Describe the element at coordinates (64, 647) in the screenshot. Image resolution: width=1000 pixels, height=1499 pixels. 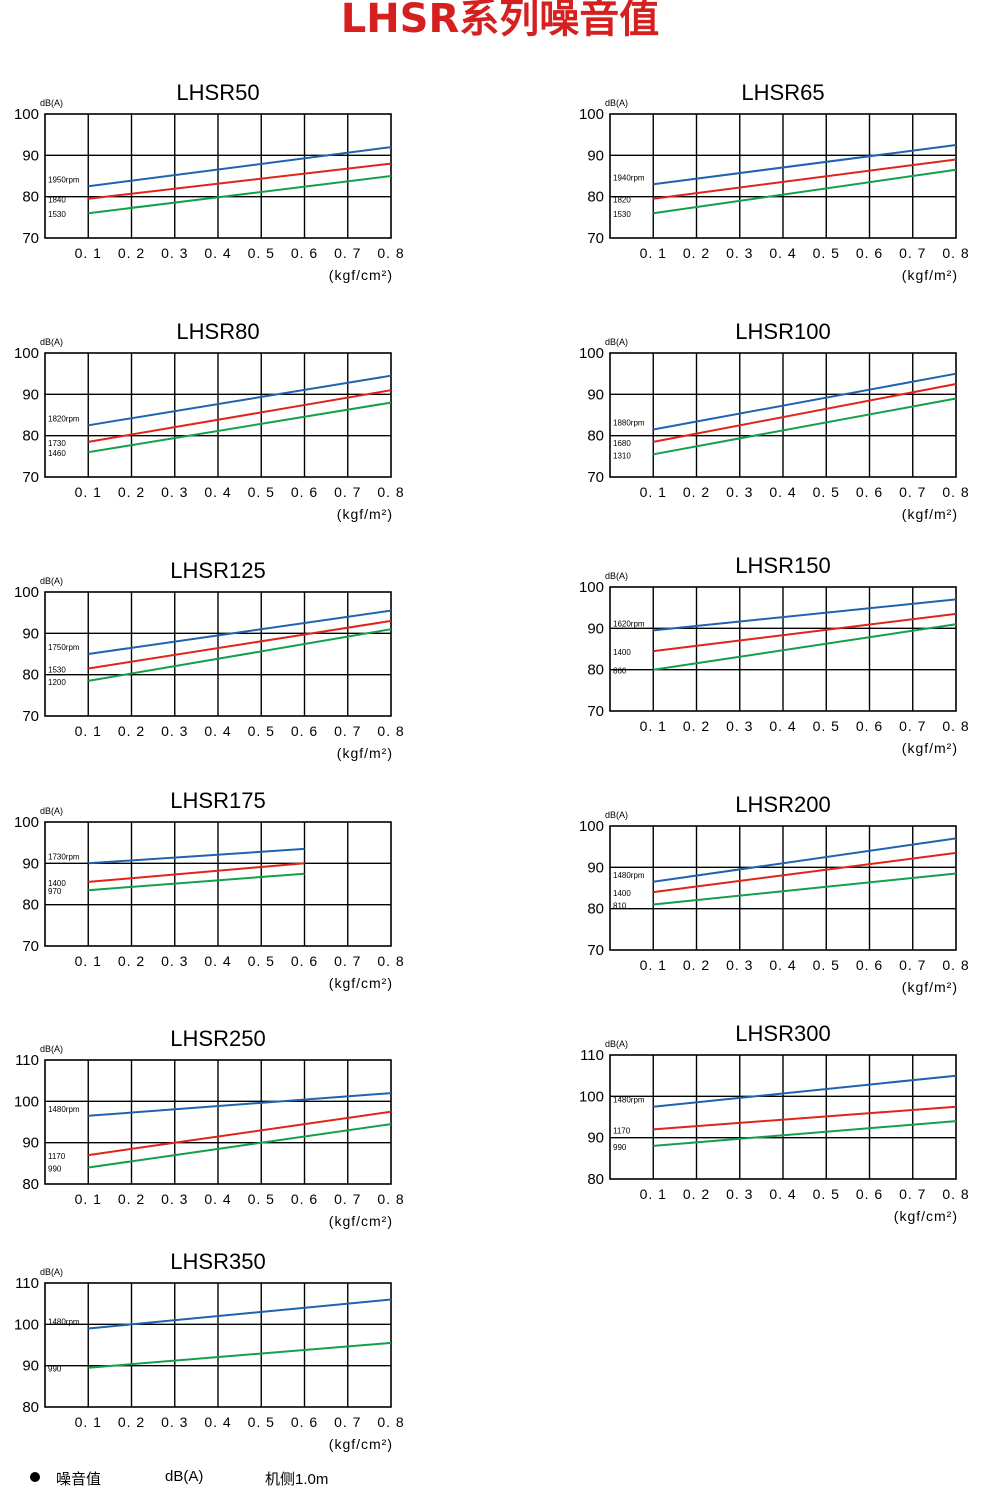
I see `series-label-1750rpm: 1750rpm` at that location.